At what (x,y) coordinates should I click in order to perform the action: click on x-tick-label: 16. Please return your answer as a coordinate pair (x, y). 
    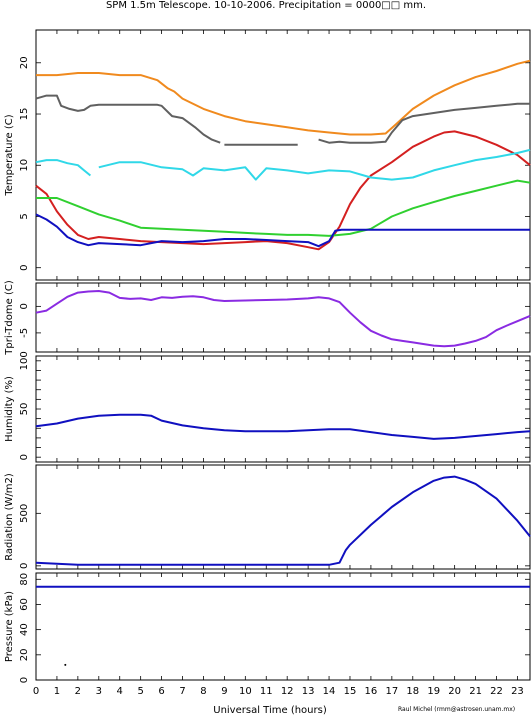
    Looking at the image, I should click on (371, 691).